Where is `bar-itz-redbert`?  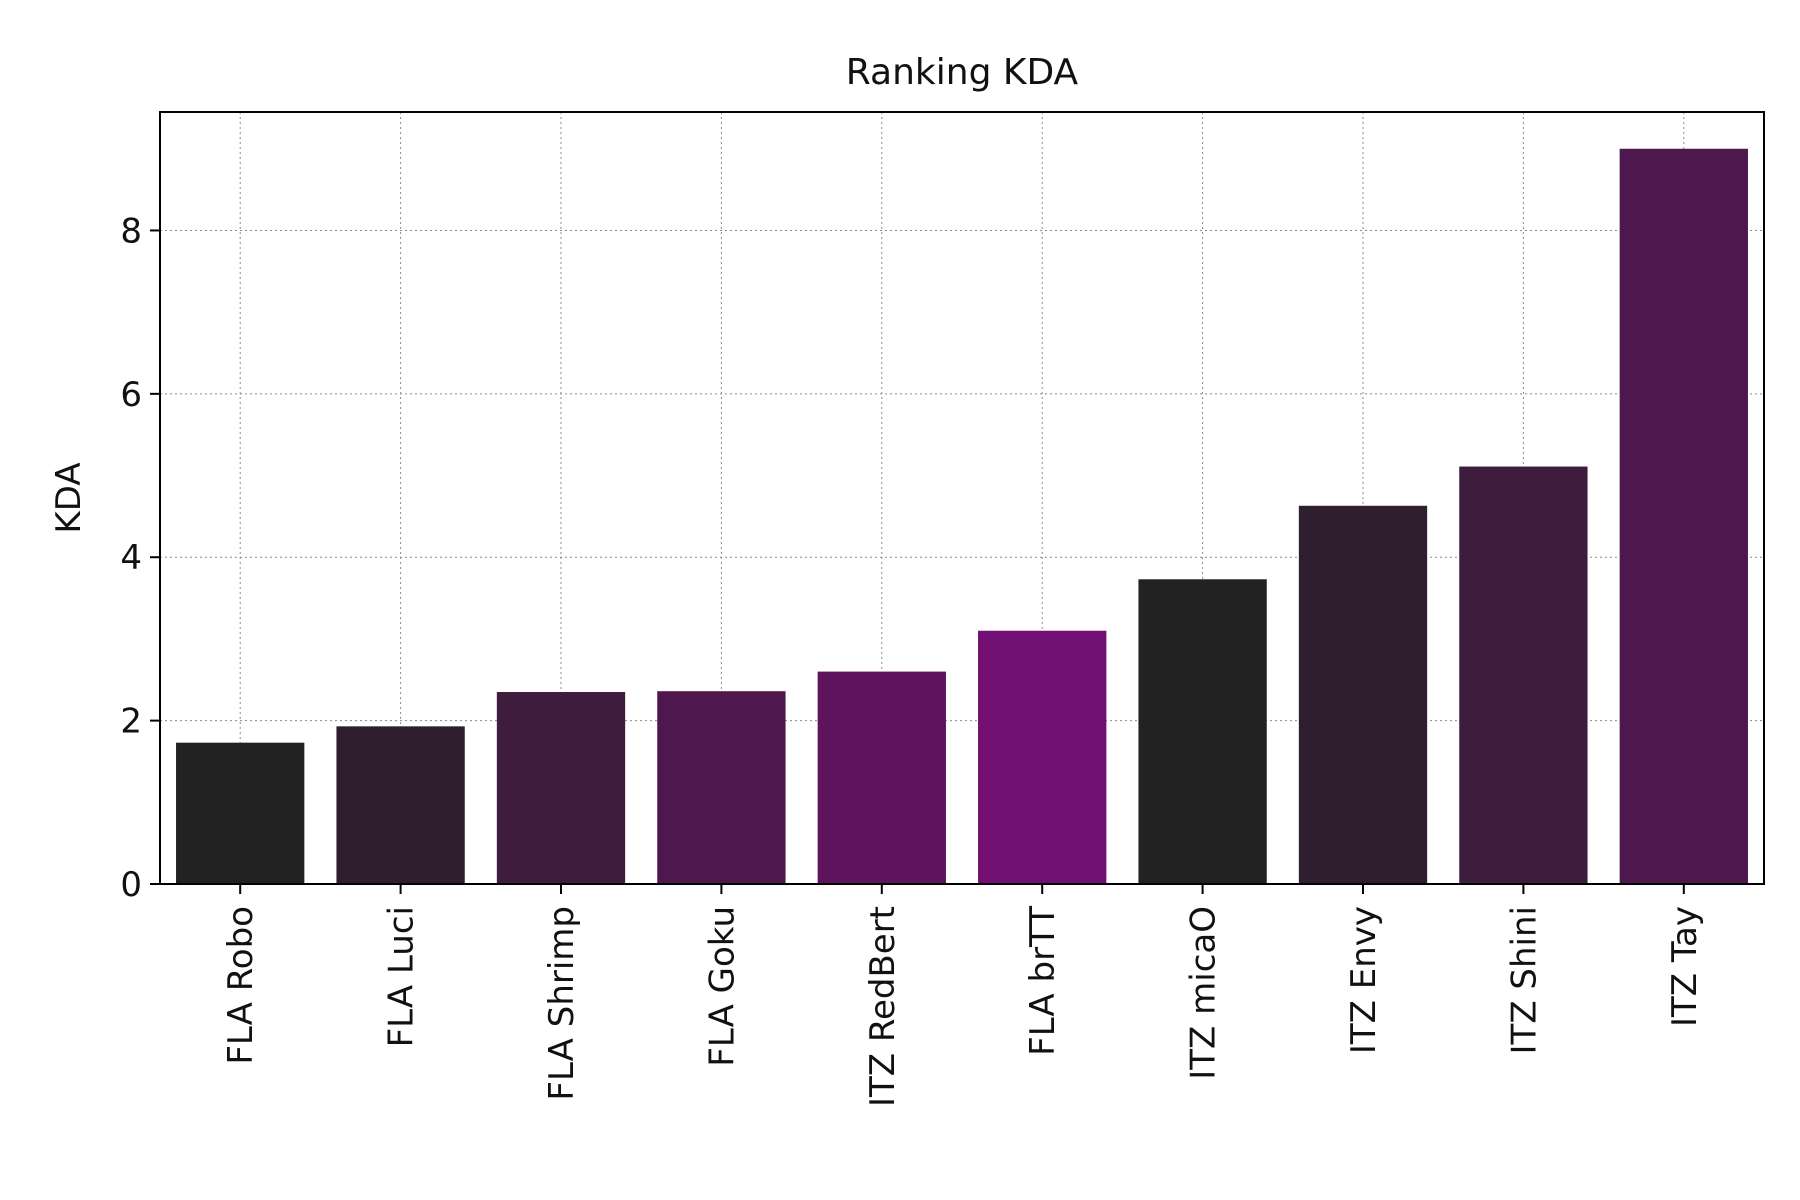 bar-itz-redbert is located at coordinates (881, 777).